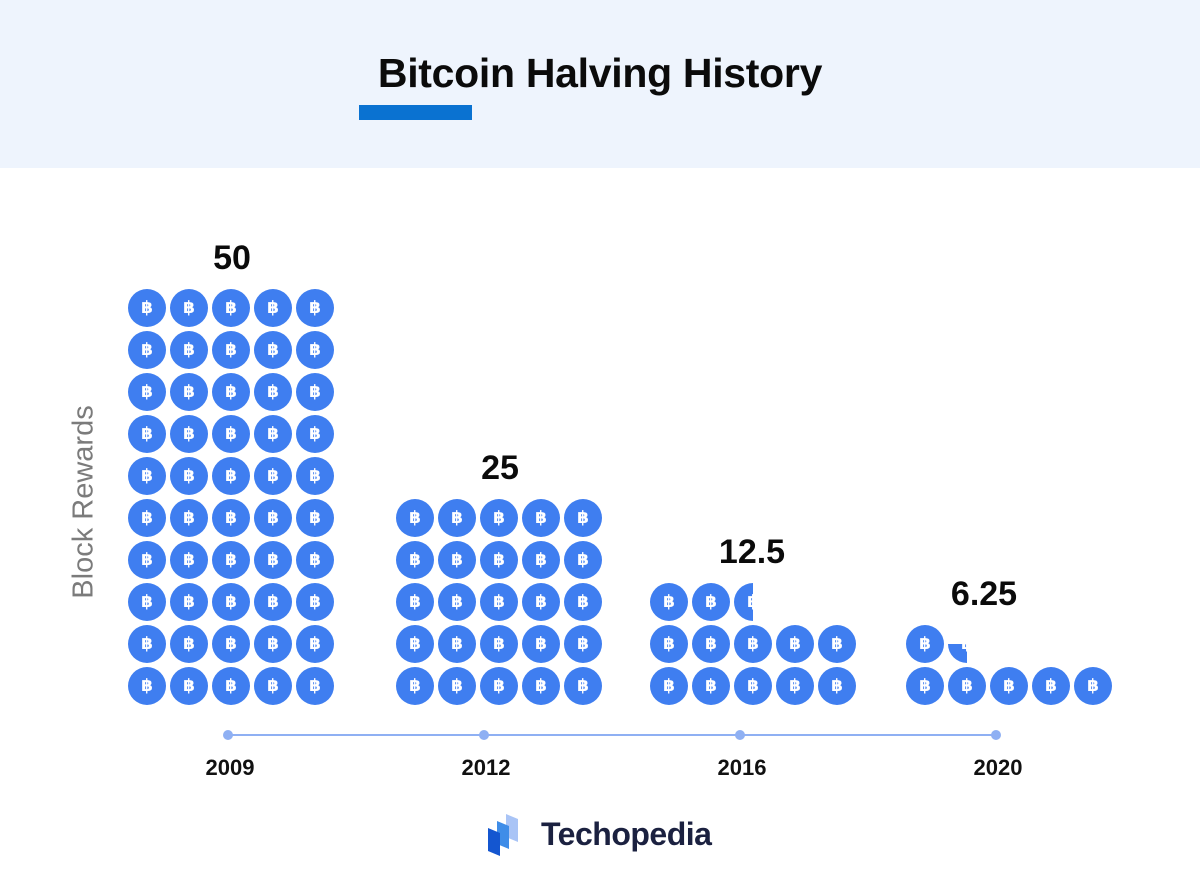  Describe the element at coordinates (230, 767) in the screenshot. I see `x-tick-label-2009: 2009` at that location.